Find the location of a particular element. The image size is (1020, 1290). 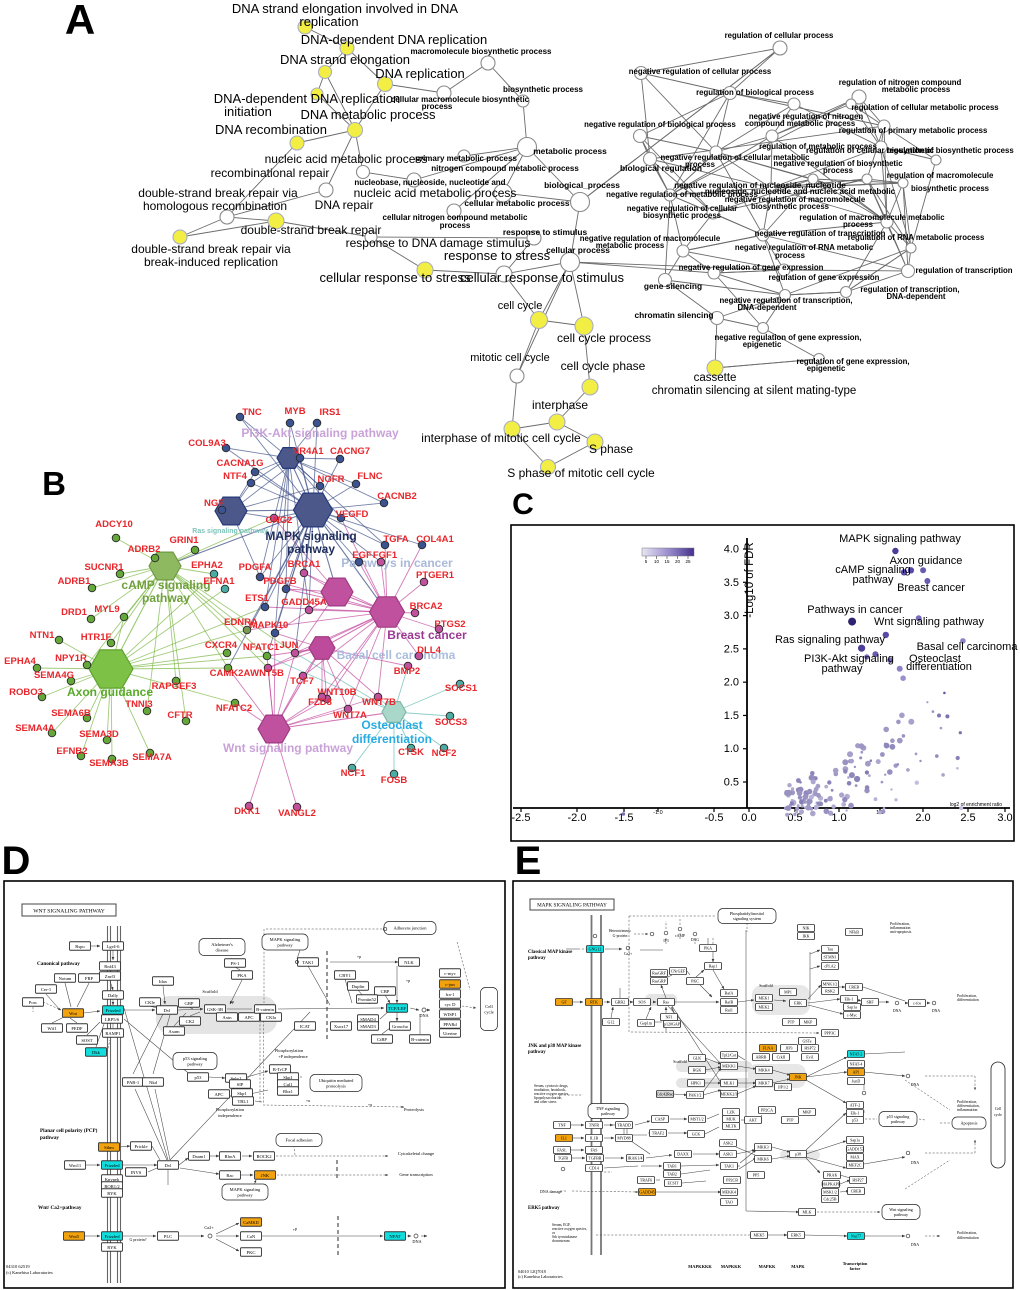

svg-text: ERK5 pathway is located at coordinates (544, 1208).